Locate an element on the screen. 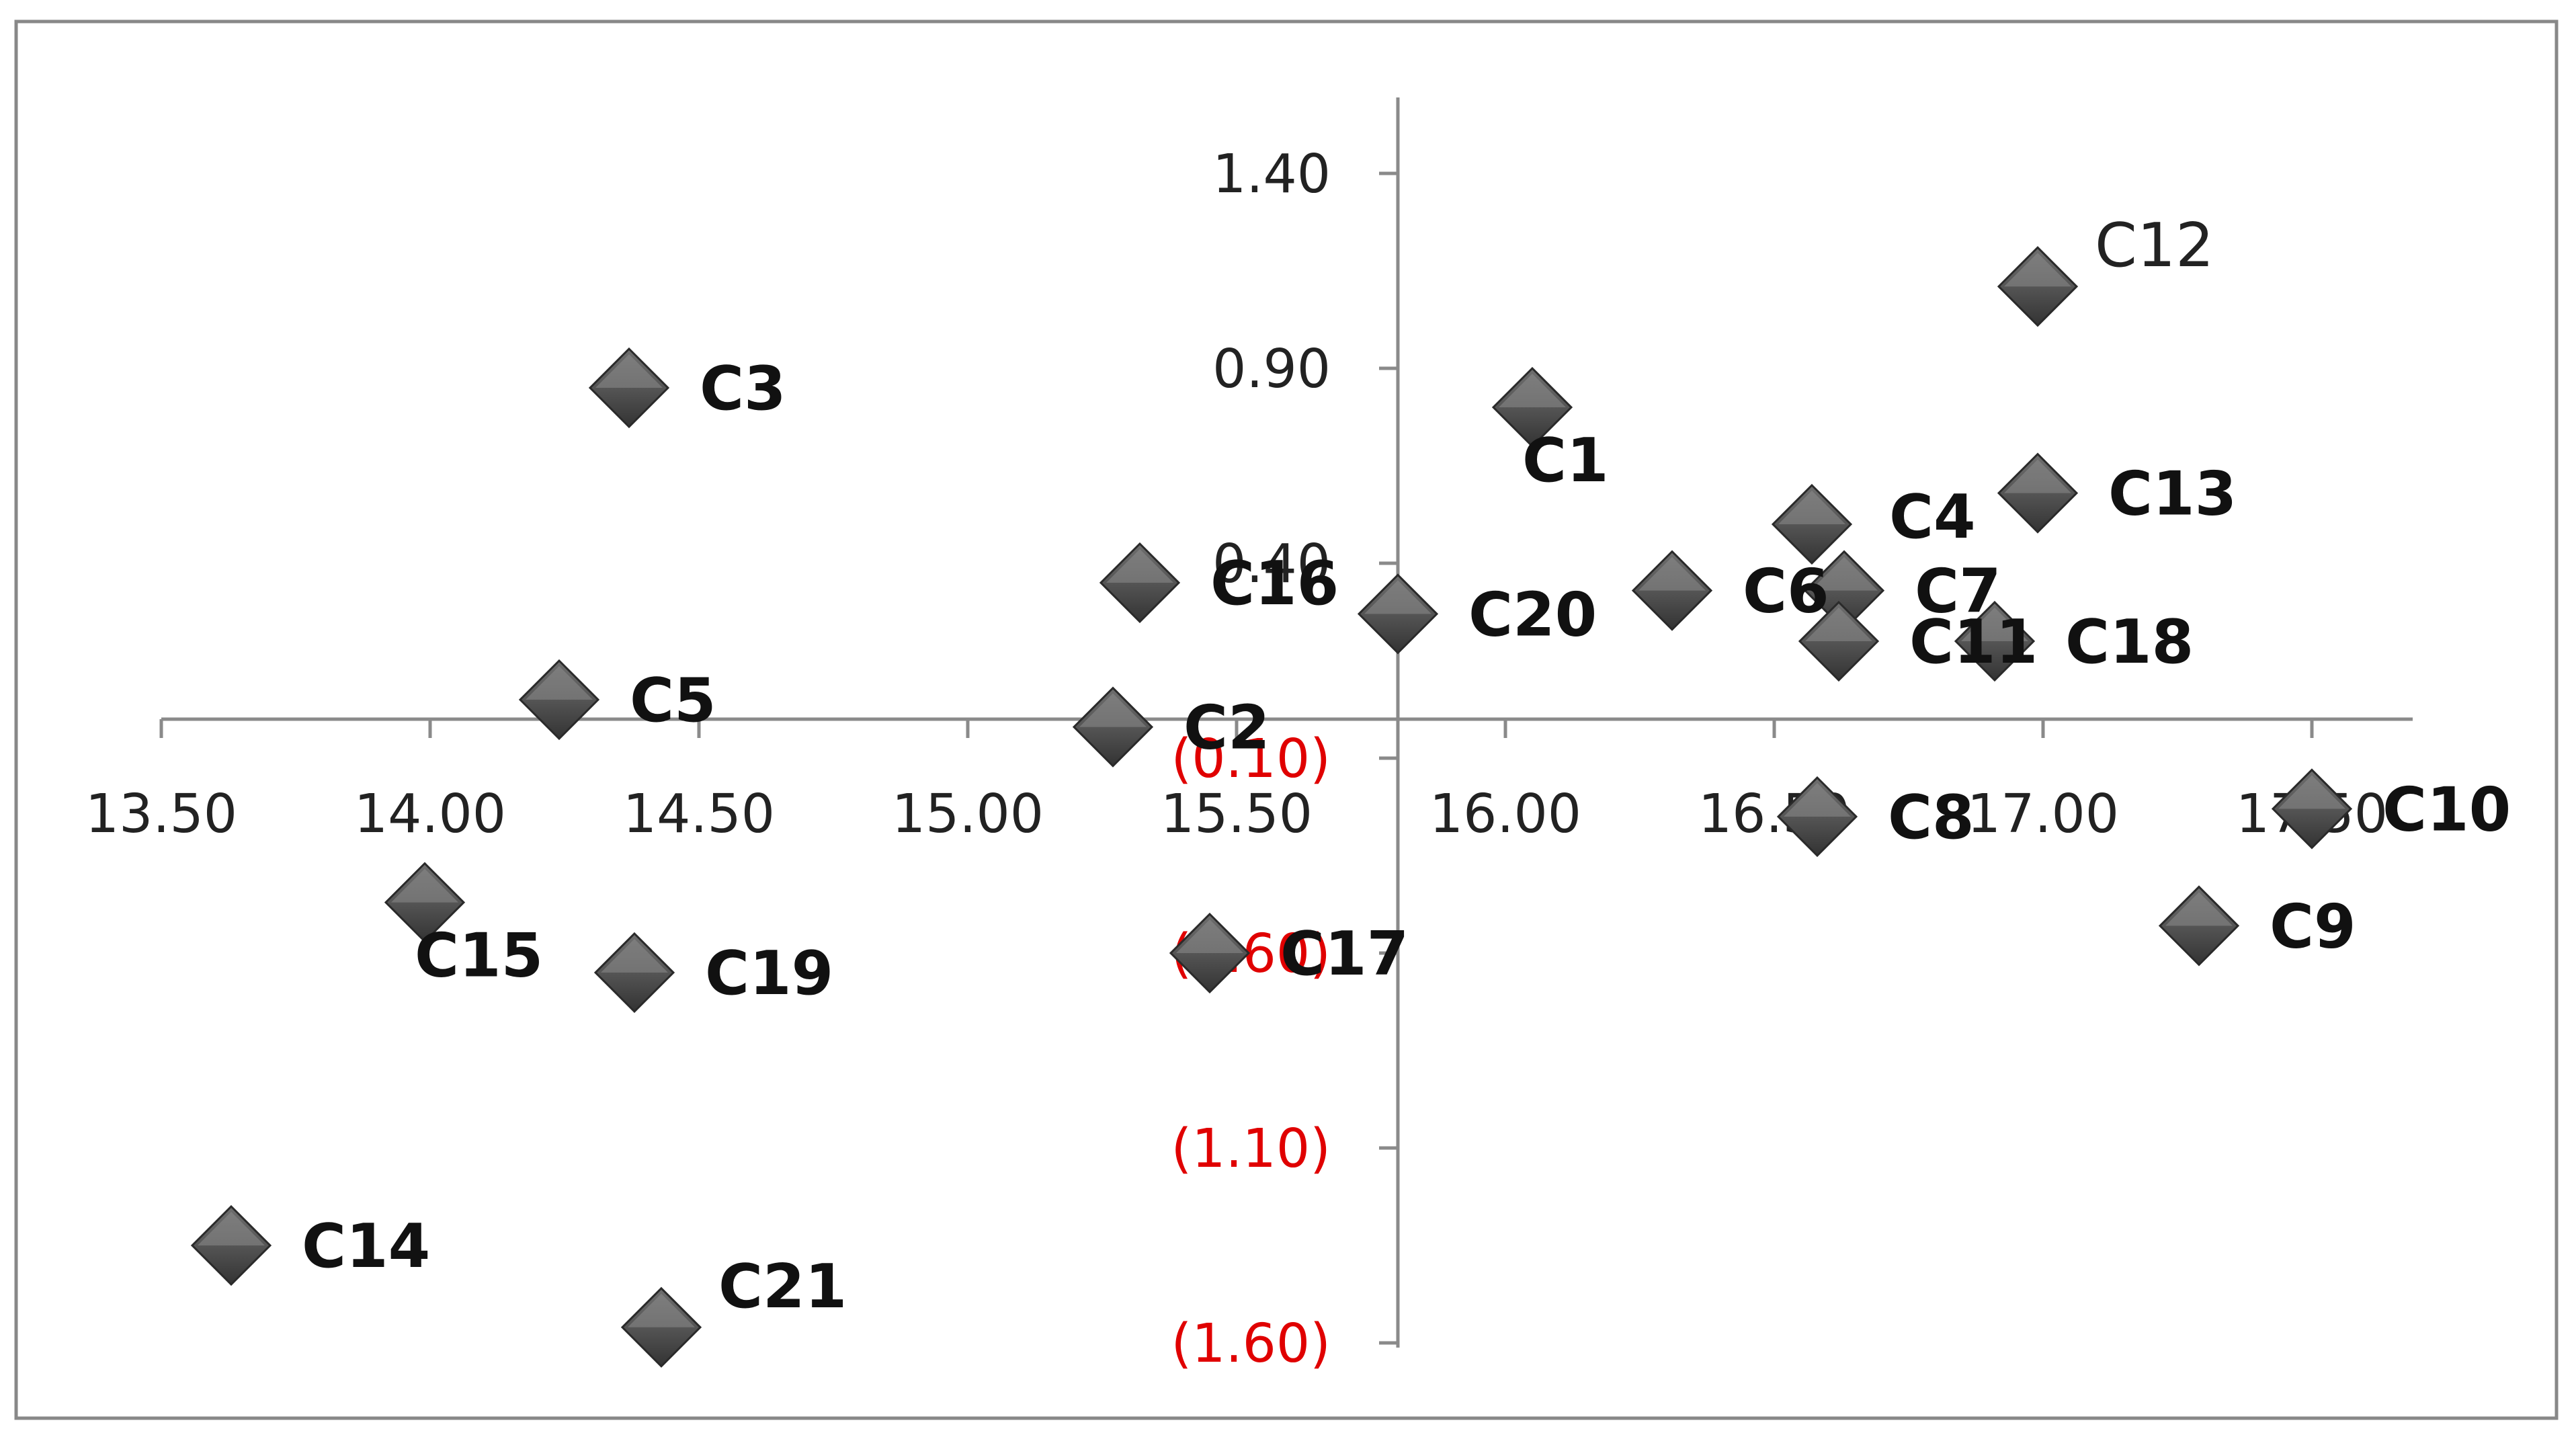 This screenshot has width=2576, height=1437. data-point-c6 is located at coordinates (1672, 590).